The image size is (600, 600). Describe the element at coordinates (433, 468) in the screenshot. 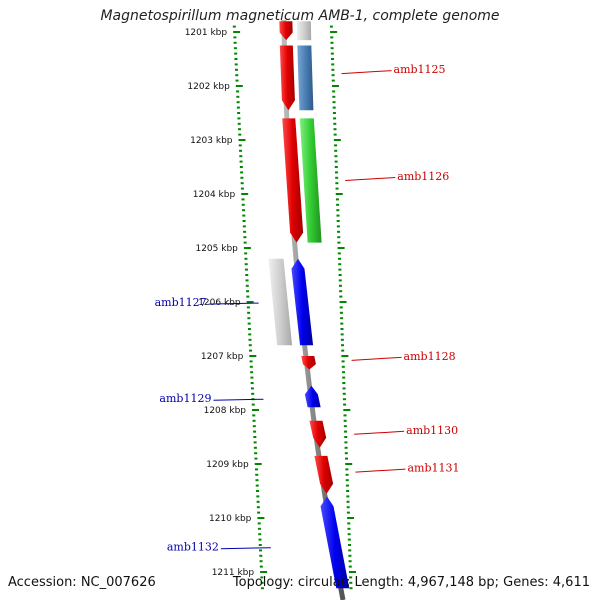

I see `gene-label: amb1131` at that location.